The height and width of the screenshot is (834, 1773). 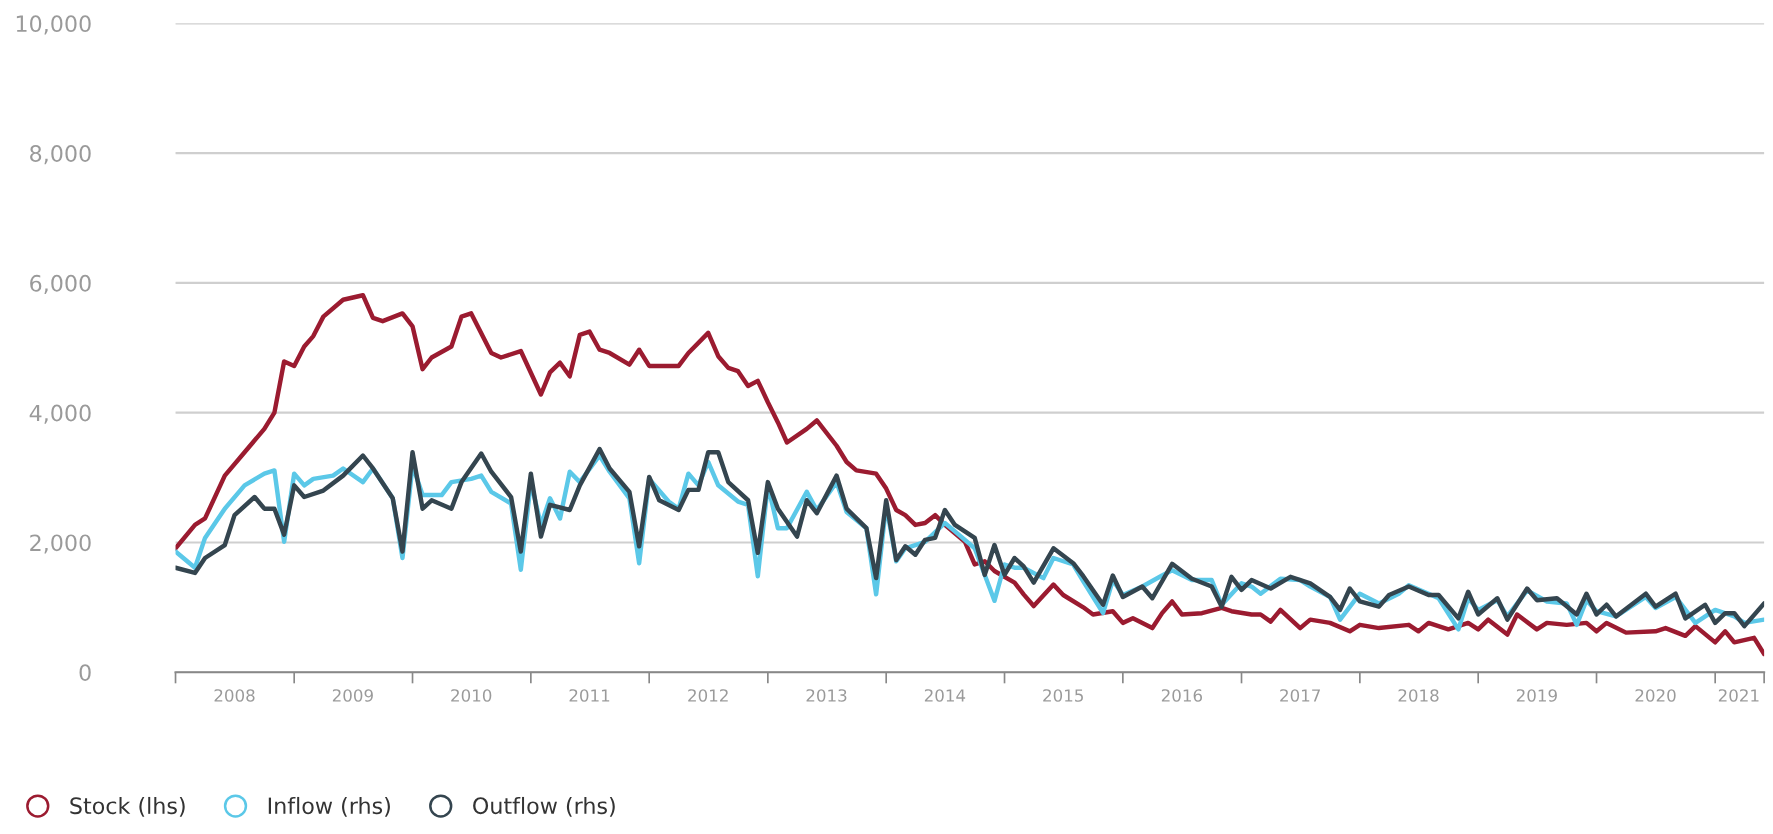 What do you see at coordinates (60, 544) in the screenshot?
I see `y-tick-label: 2,000` at bounding box center [60, 544].